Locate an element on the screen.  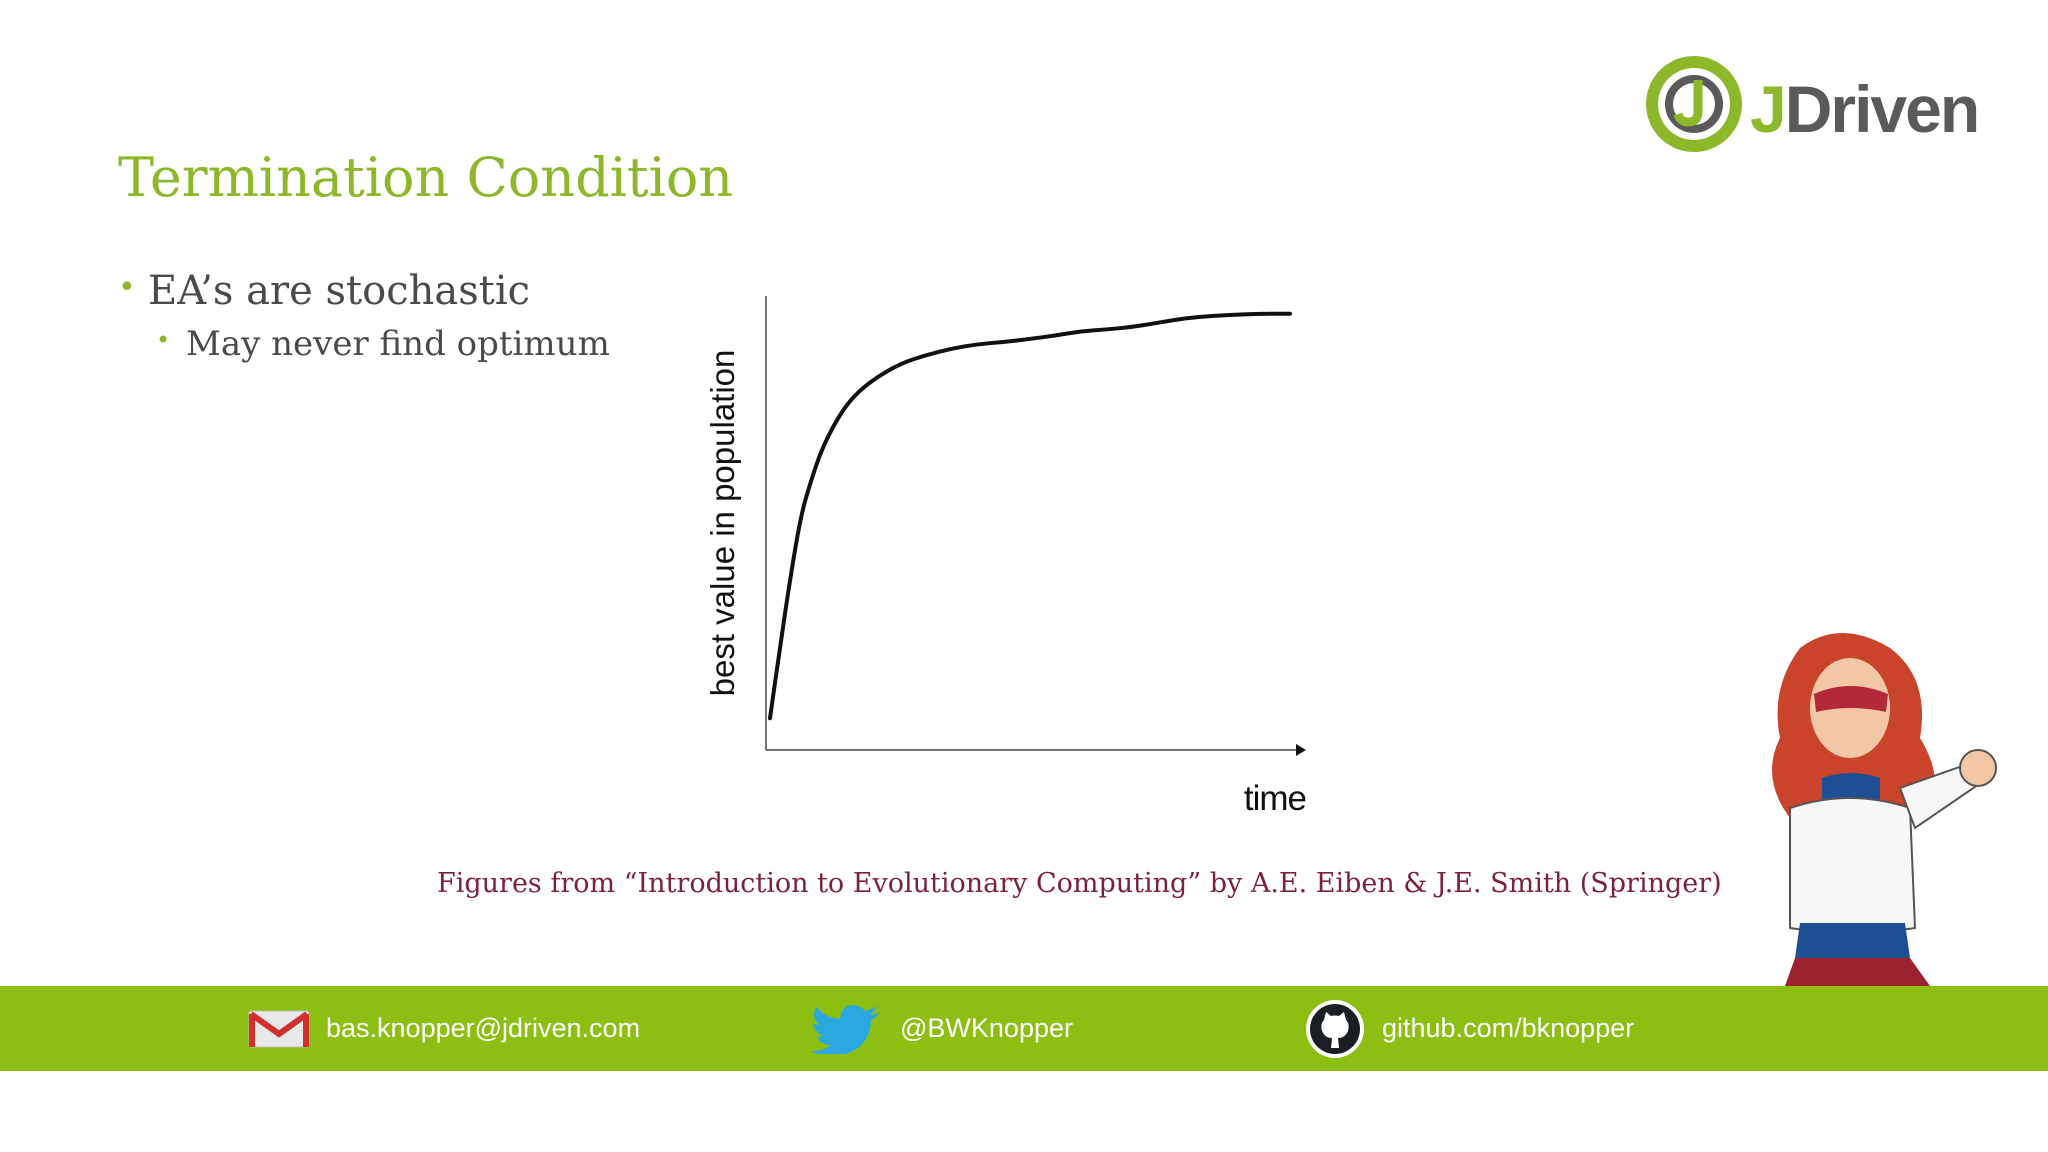
twitter-handle: @BWKnopper is located at coordinates (986, 1028).